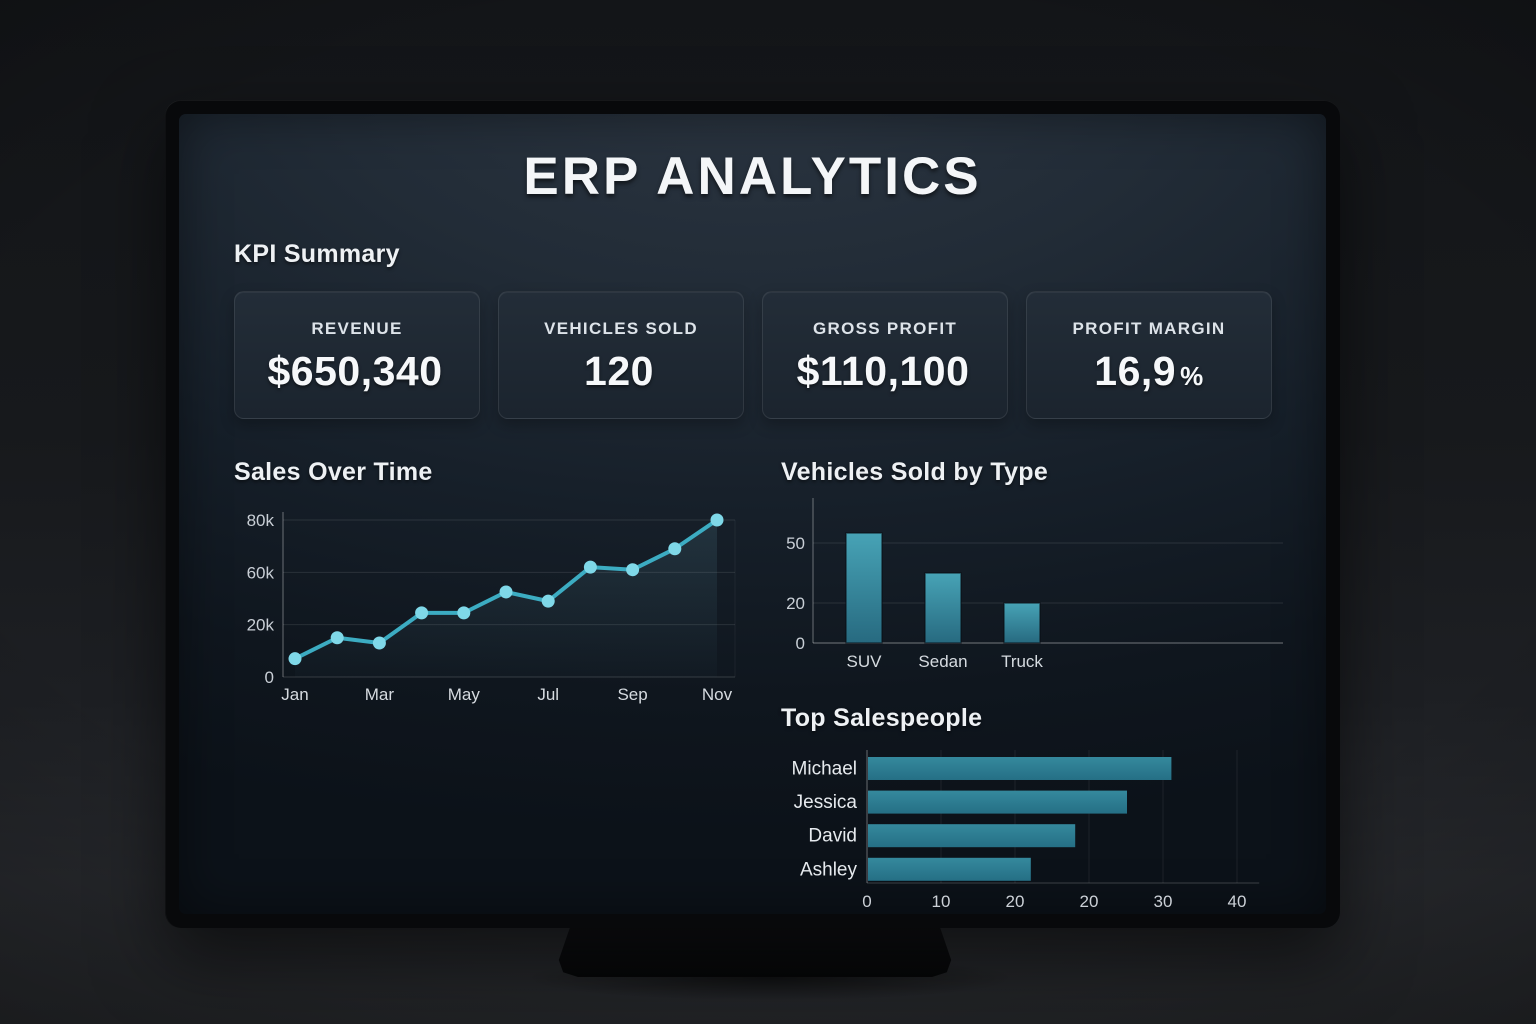 This screenshot has width=1536, height=1024. Describe the element at coordinates (261, 572) in the screenshot. I see `svg-text: 60k` at that location.